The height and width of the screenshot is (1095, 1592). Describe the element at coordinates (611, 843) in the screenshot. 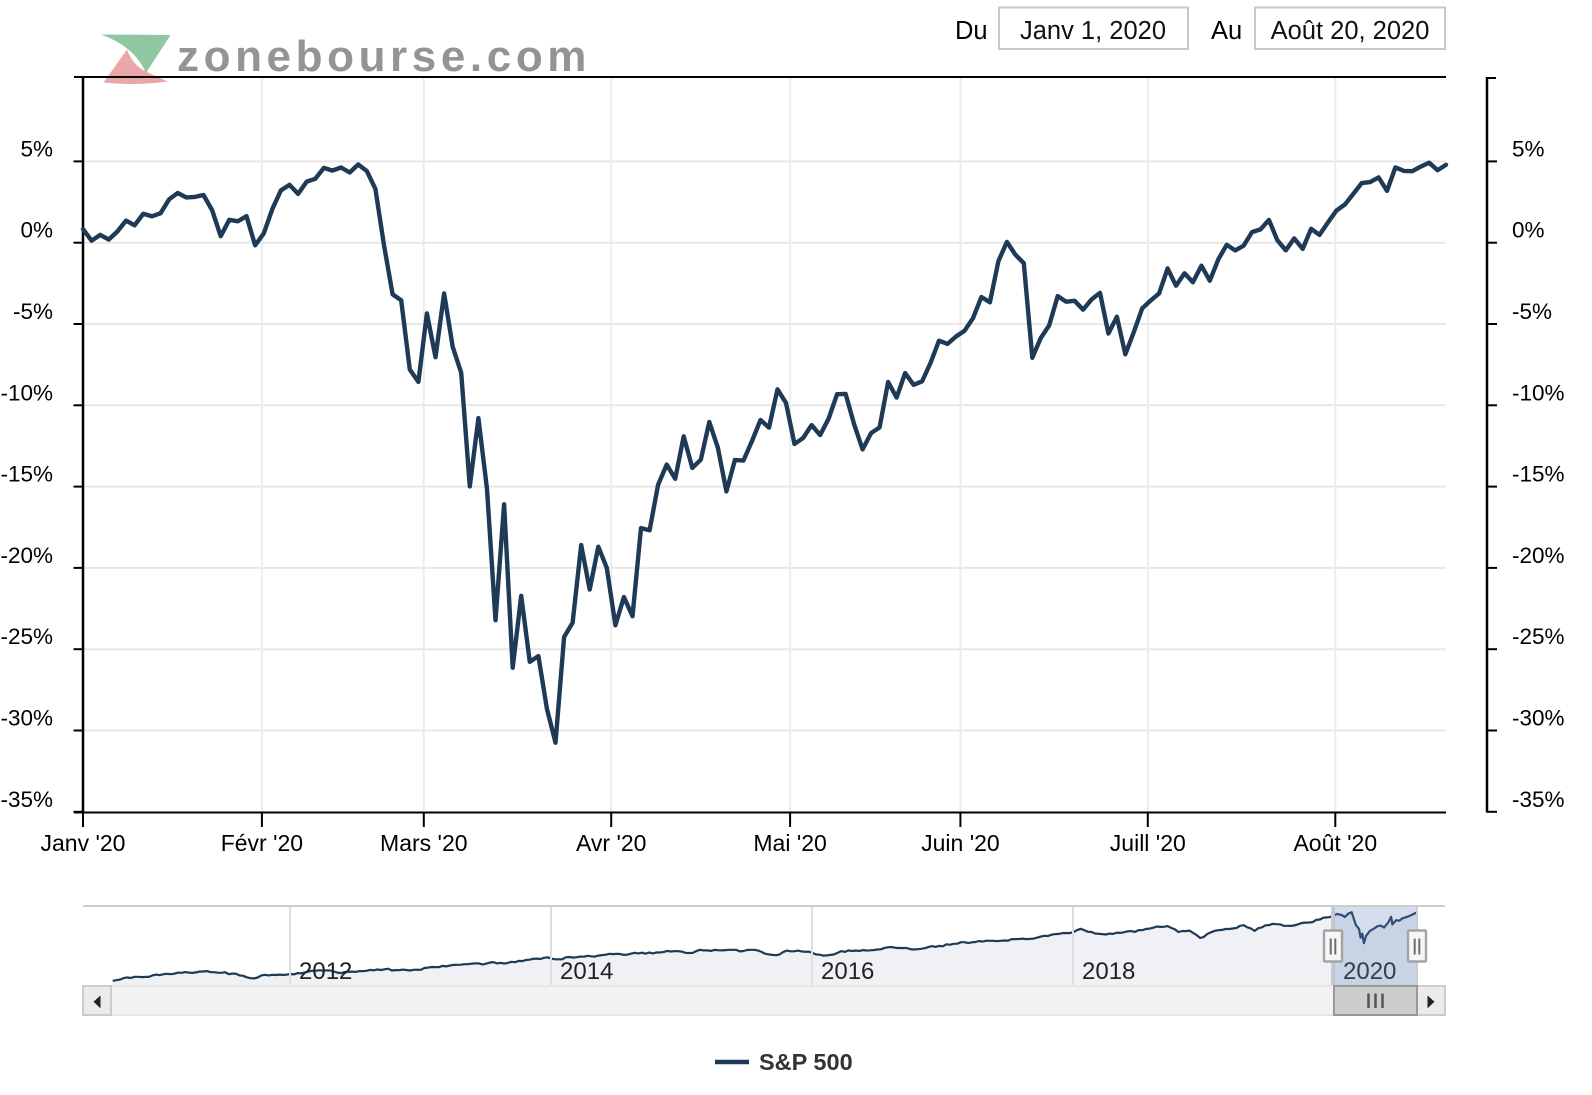

I see `svg-text: Avr '20` at that location.